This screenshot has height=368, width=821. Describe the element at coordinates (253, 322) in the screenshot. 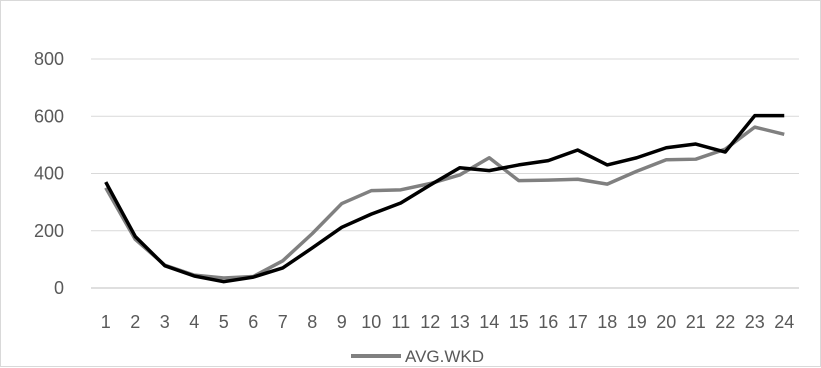

I see `x-tick-label: 6` at that location.